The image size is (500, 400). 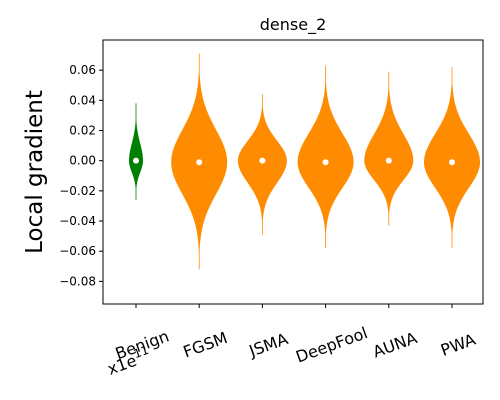 I want to click on violin-jsma, so click(x=262, y=164).